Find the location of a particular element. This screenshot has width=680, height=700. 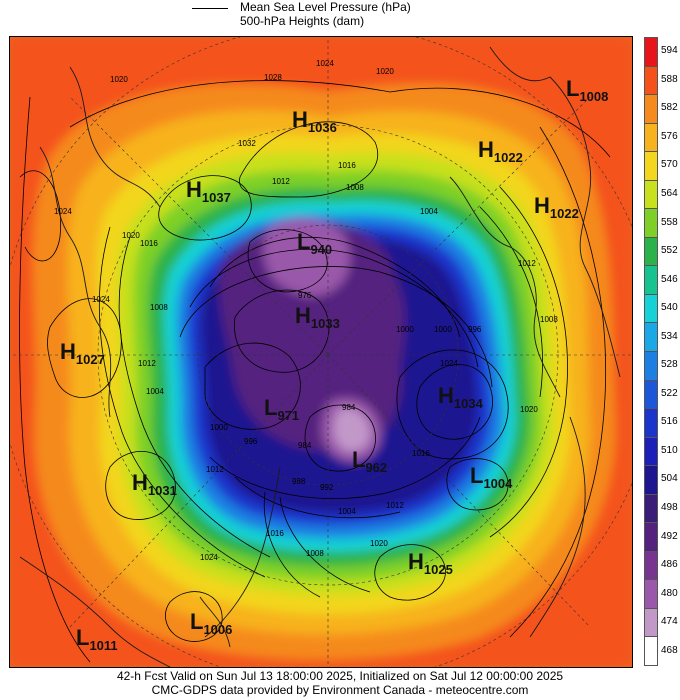

low-pressure-label: L971 is located at coordinates (282, 409).